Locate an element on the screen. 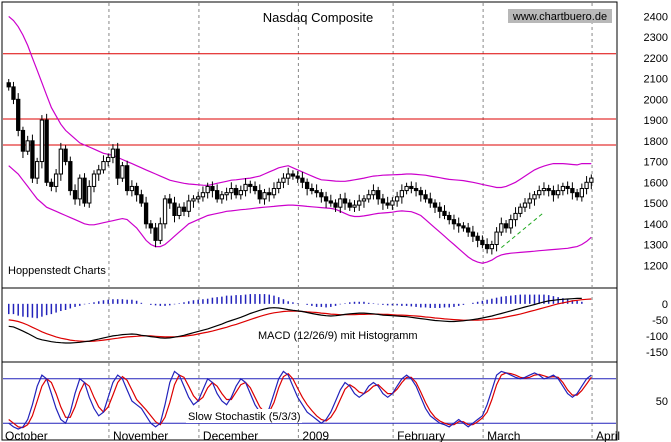  stochastic-indicator is located at coordinates (309, 400).